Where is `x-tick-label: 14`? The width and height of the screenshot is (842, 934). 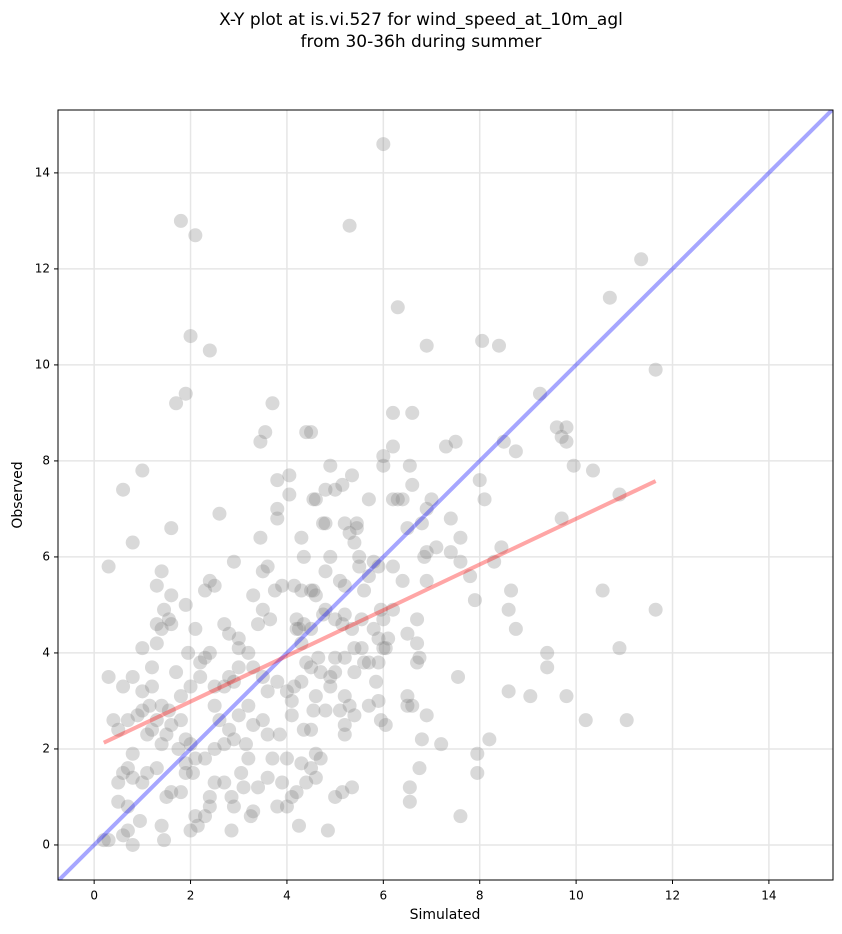
x-tick-label: 14 is located at coordinates (768, 896).